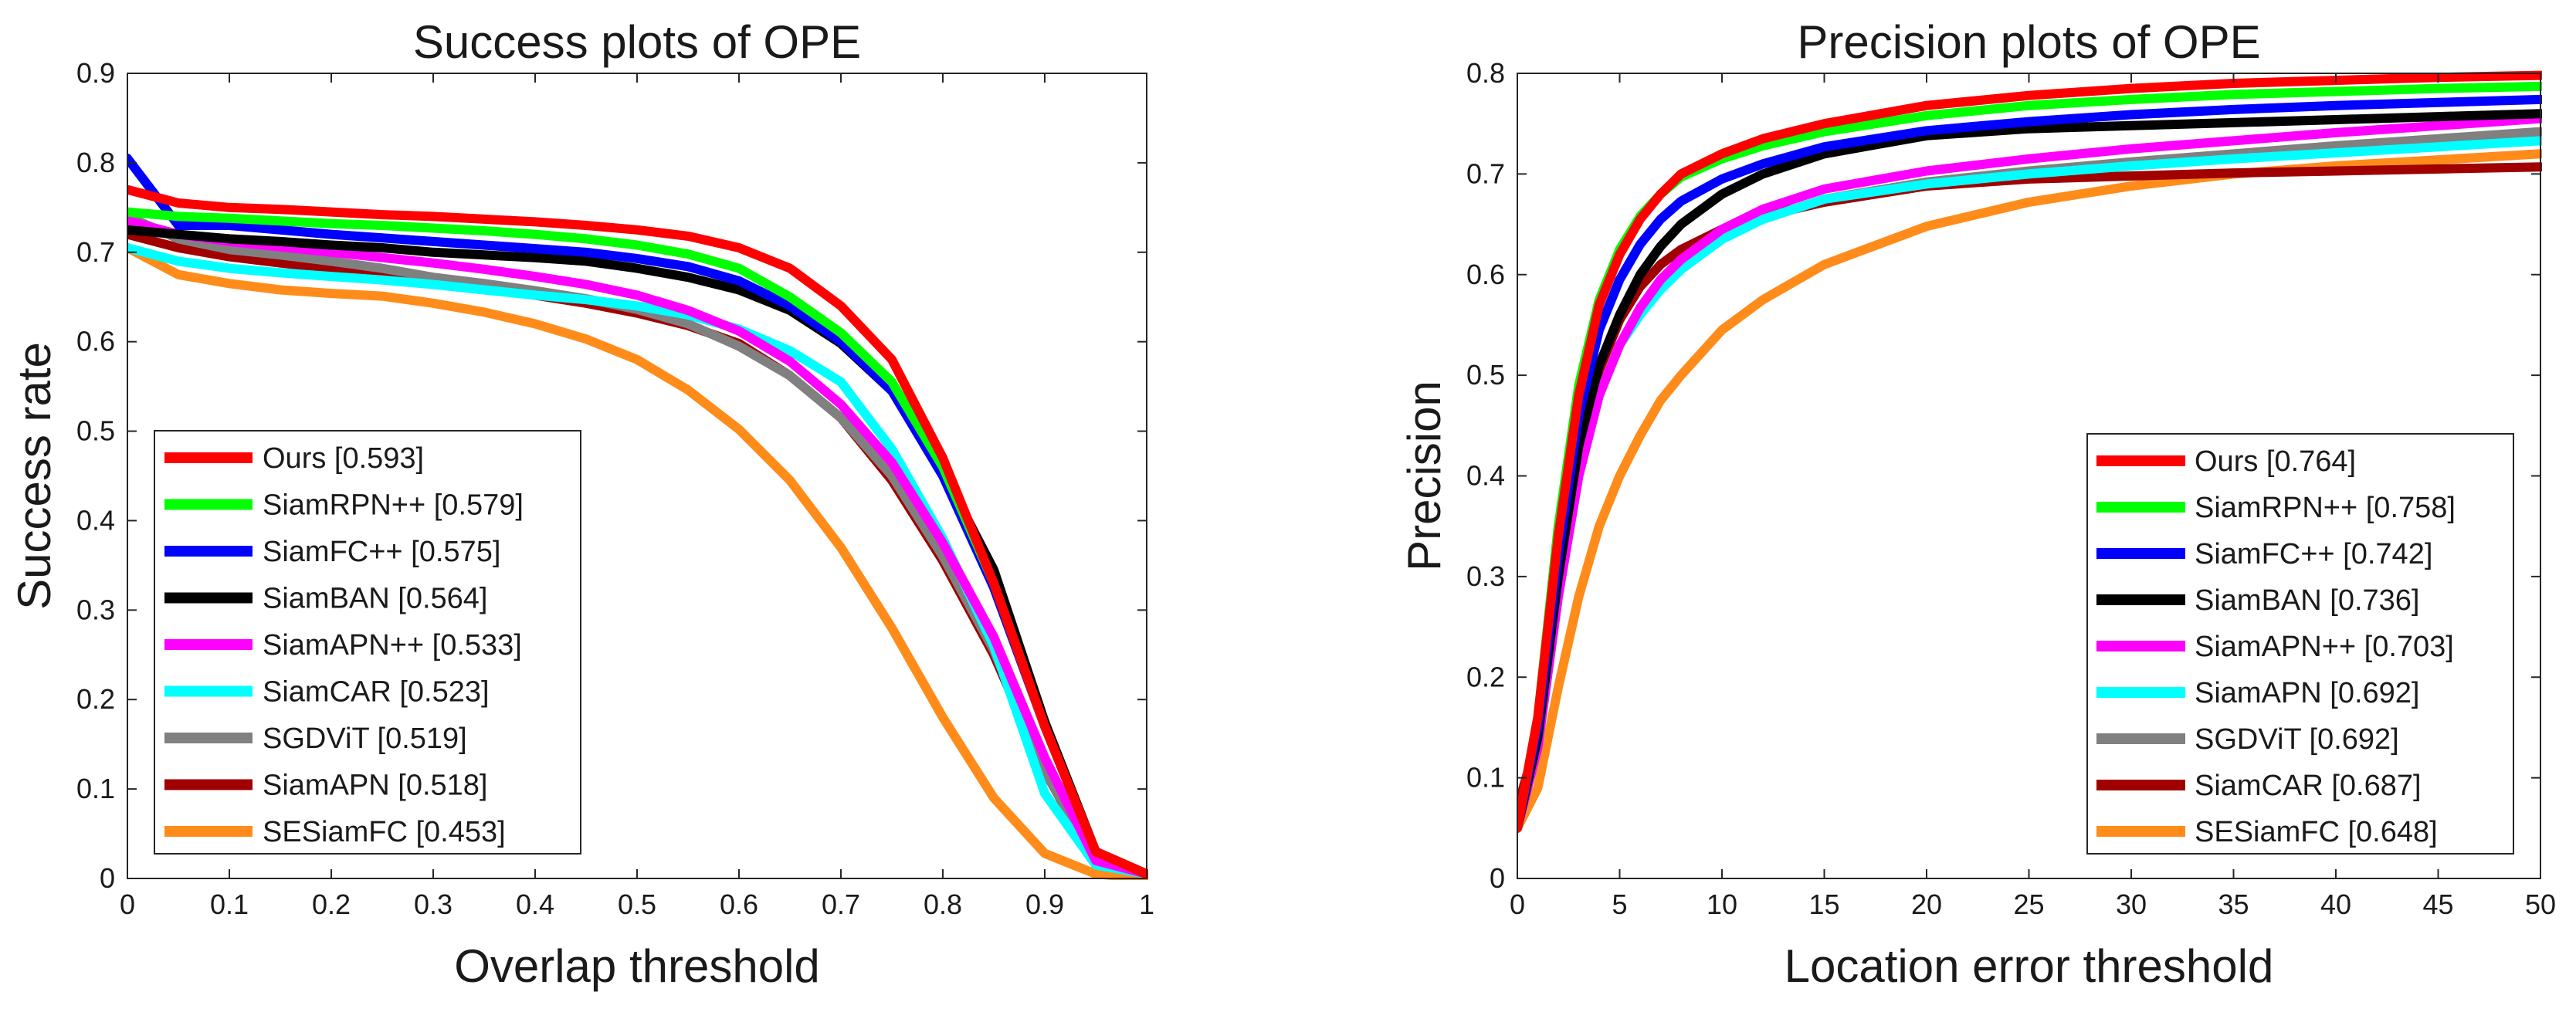 This screenshot has height=1012, width=2576. What do you see at coordinates (331, 904) in the screenshot?
I see `x-tick-label: 0.2` at bounding box center [331, 904].